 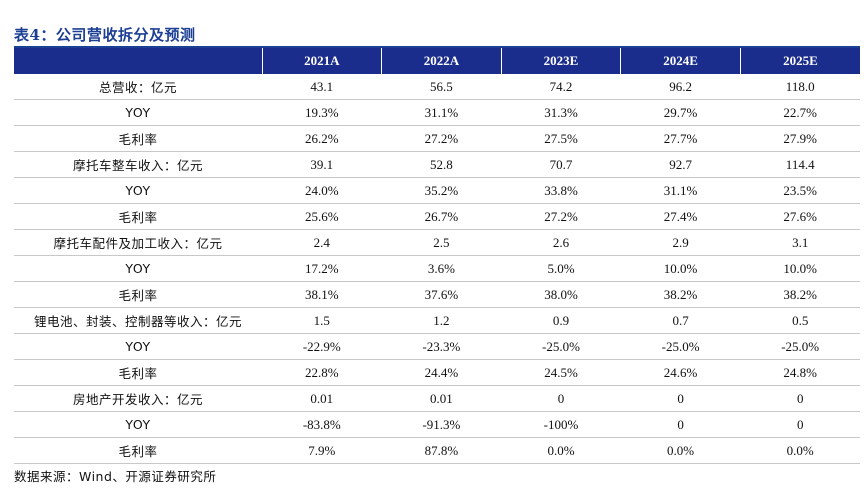 I want to click on value-cell: 2.4, so click(x=322, y=242).